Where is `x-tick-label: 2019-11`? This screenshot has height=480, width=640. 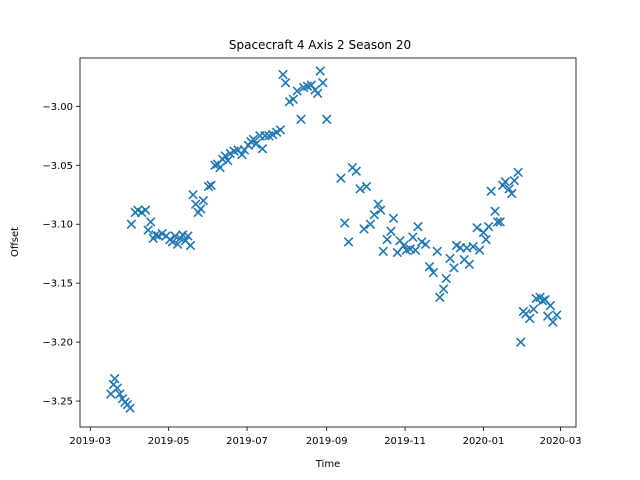
x-tick-label: 2019-11 is located at coordinates (405, 441).